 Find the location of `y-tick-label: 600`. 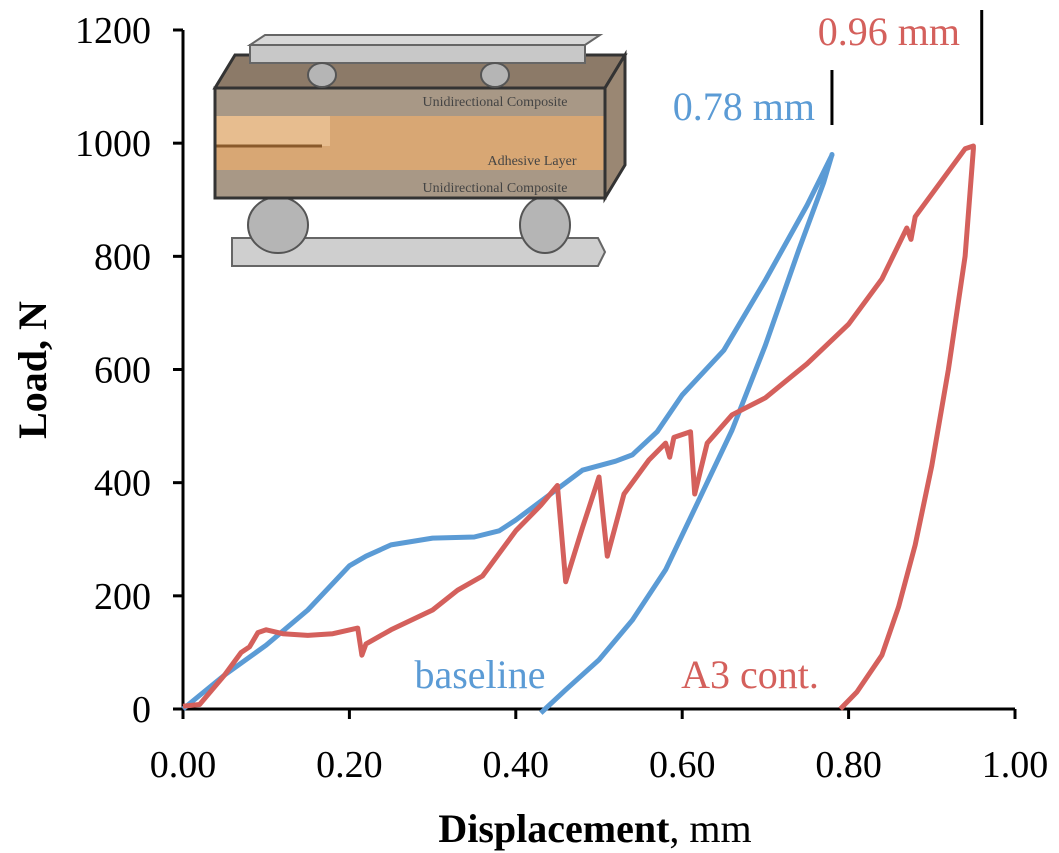

y-tick-label: 600 is located at coordinates (122, 371).